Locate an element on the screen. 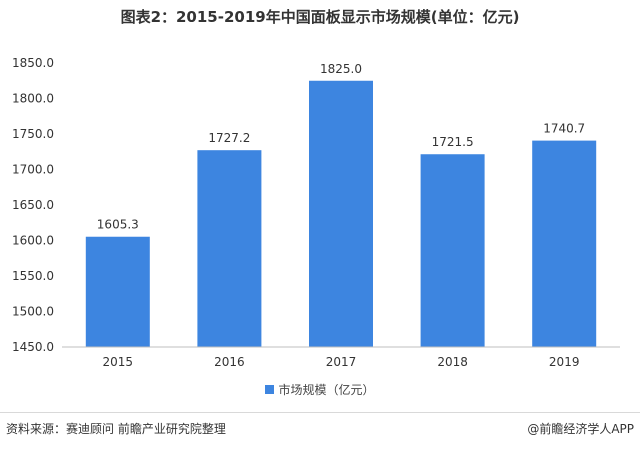 This screenshot has height=449, width=640. x-axis: 2015 2016 2017 2018 2019 is located at coordinates (341, 357).